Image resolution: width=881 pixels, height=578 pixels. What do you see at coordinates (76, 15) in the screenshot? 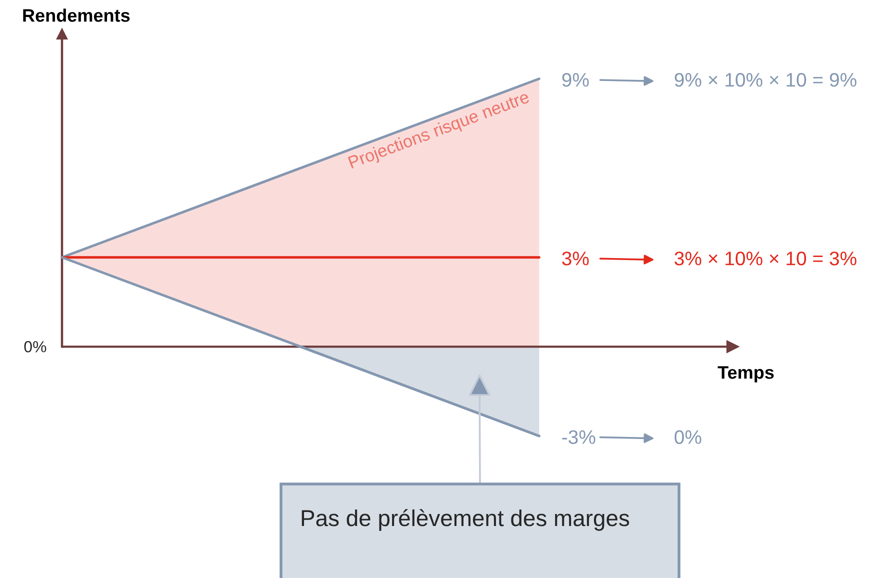
I see `text: Rendements` at bounding box center [76, 15].